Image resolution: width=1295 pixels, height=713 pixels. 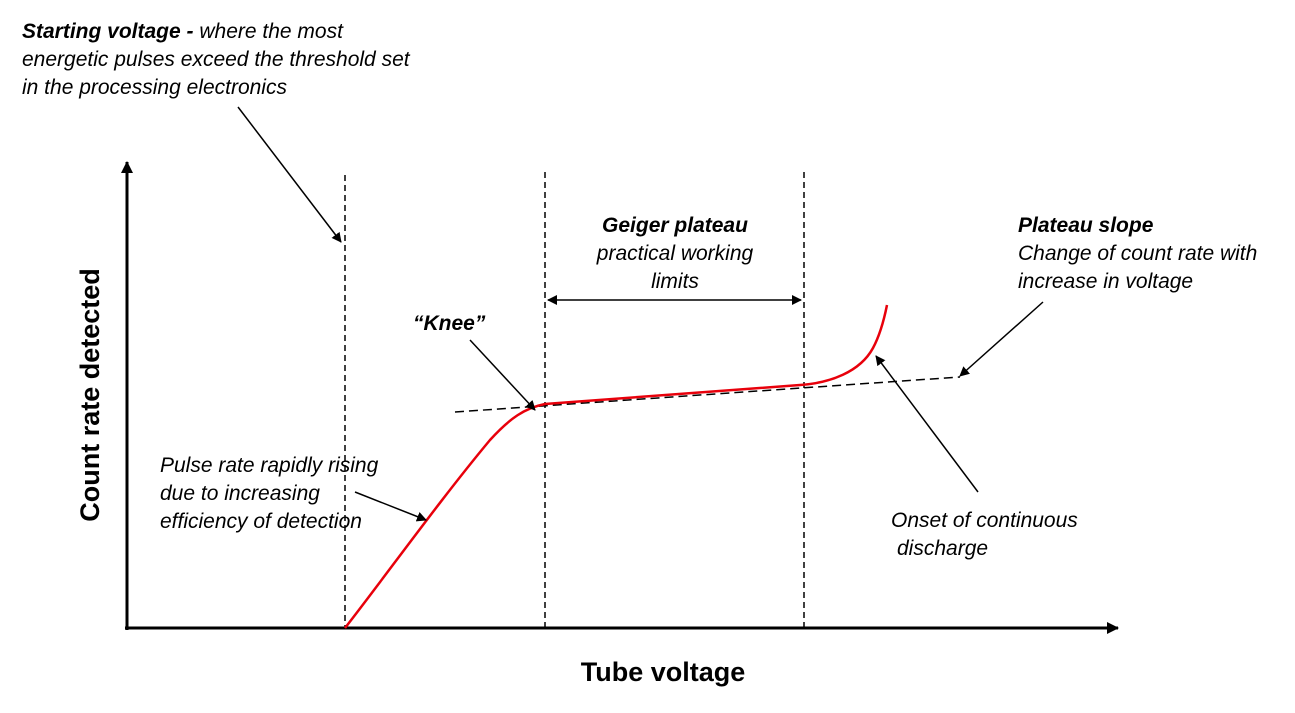 I want to click on x-axis-title: Tube voltage, so click(x=663, y=672).